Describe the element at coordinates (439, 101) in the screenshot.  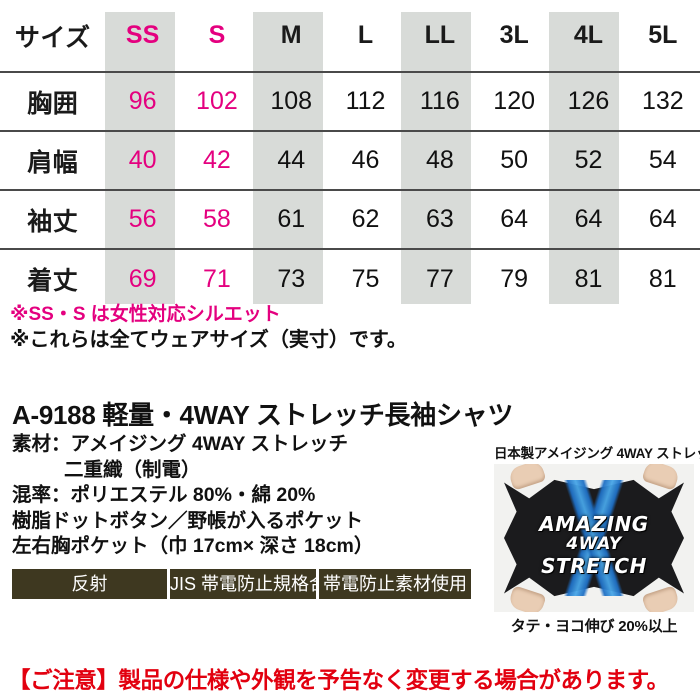
I see `cell-bust-ll: 116` at that location.